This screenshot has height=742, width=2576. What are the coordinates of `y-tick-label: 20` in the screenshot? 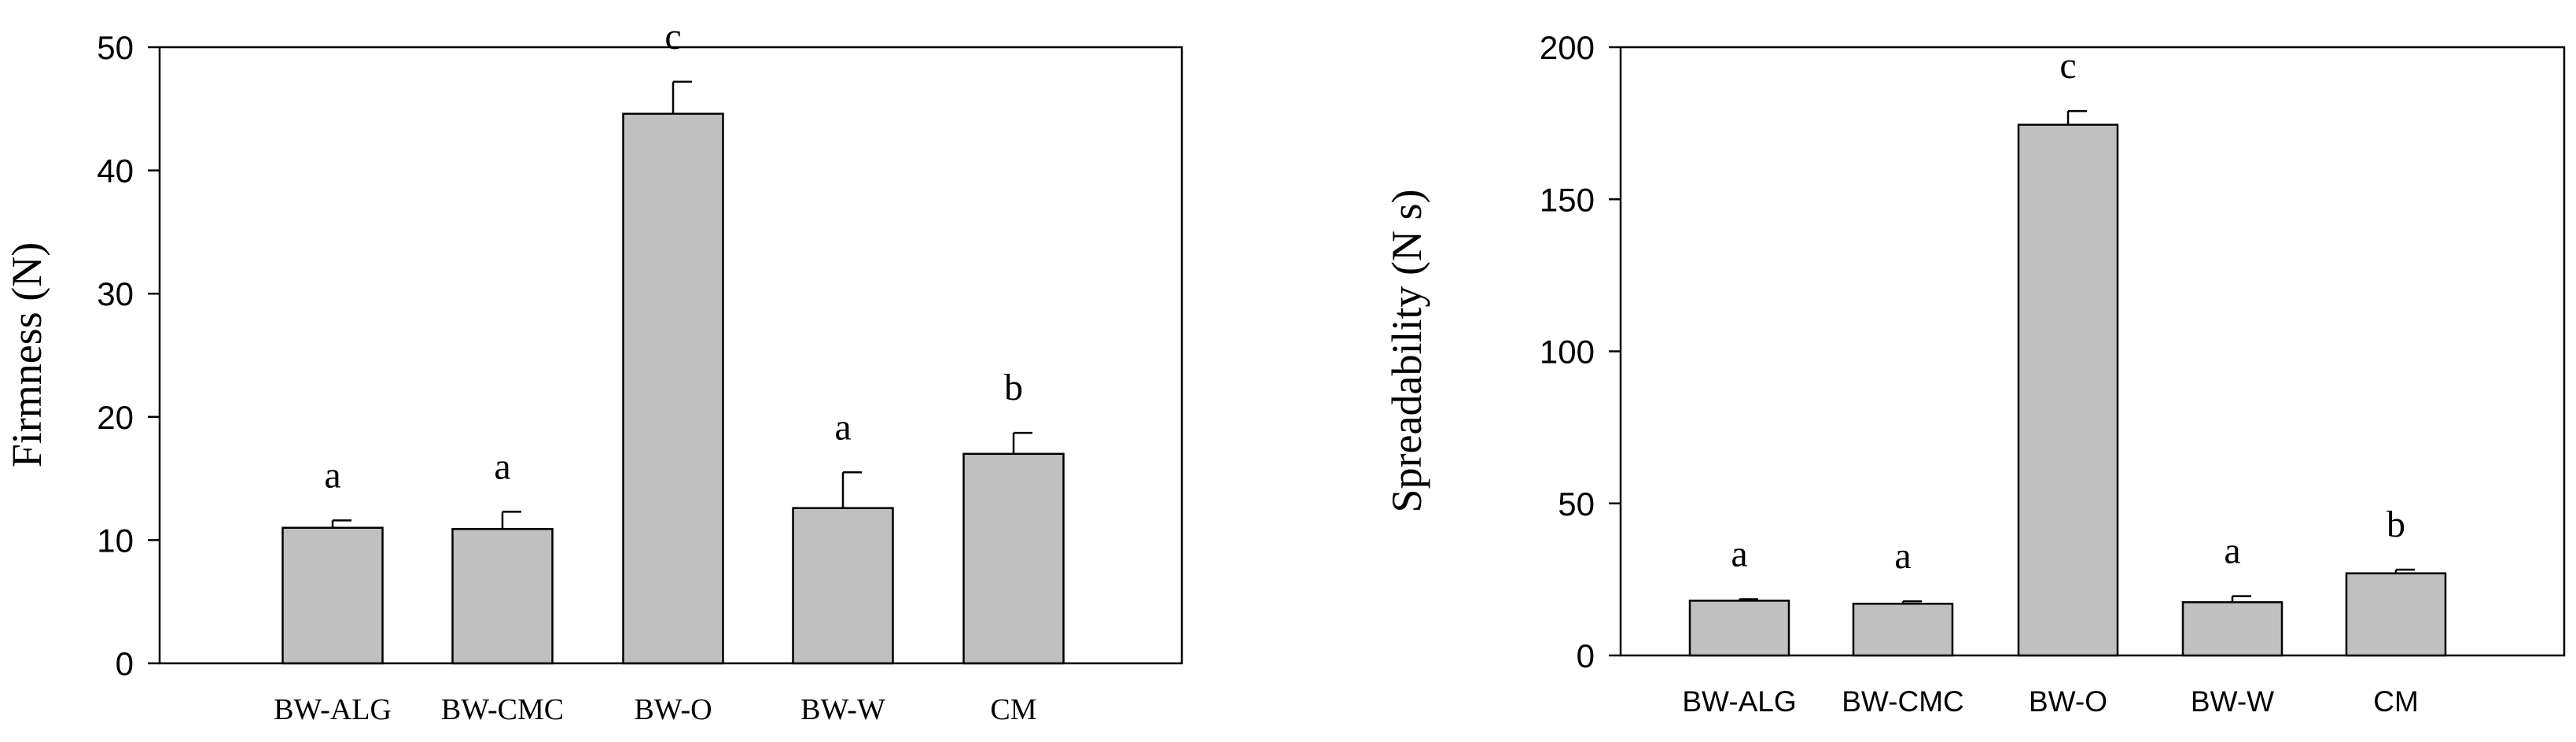 It's located at (116, 417).